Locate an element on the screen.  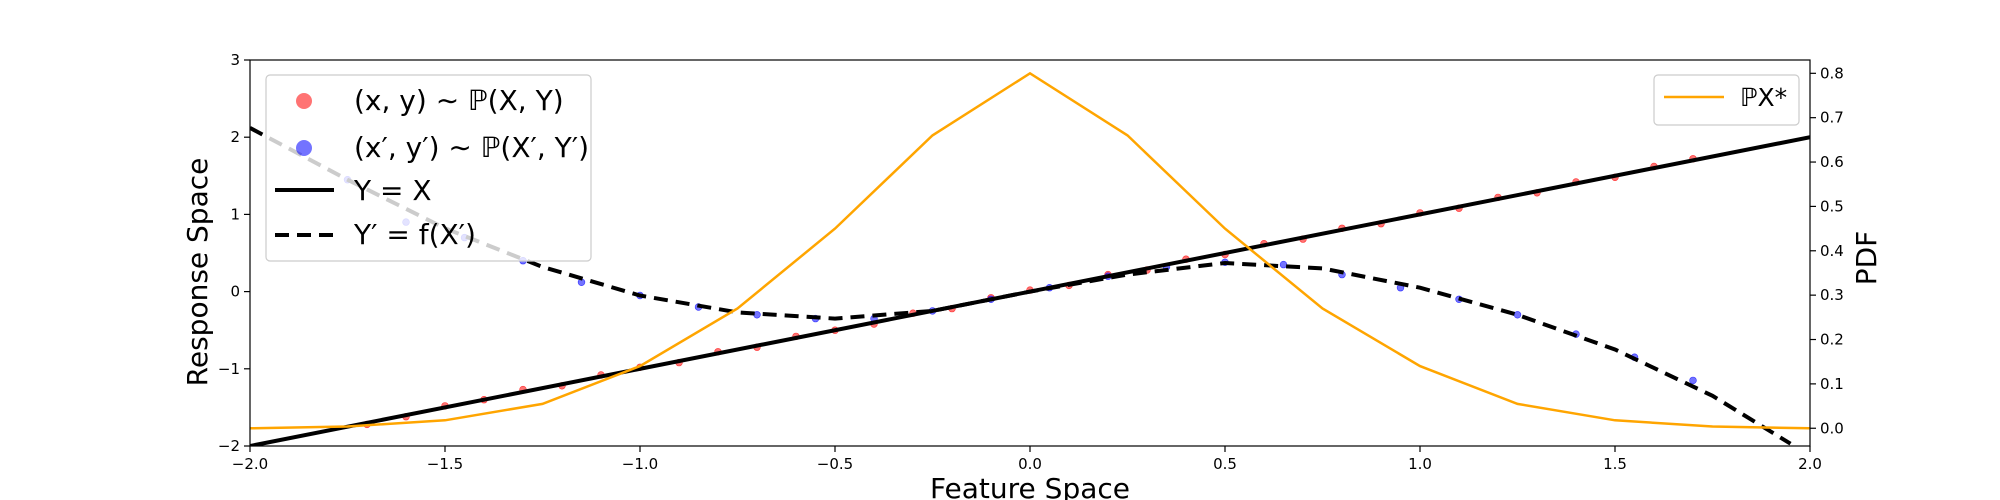
legend-orange-label: ℙX* is located at coordinates (1763, 97).